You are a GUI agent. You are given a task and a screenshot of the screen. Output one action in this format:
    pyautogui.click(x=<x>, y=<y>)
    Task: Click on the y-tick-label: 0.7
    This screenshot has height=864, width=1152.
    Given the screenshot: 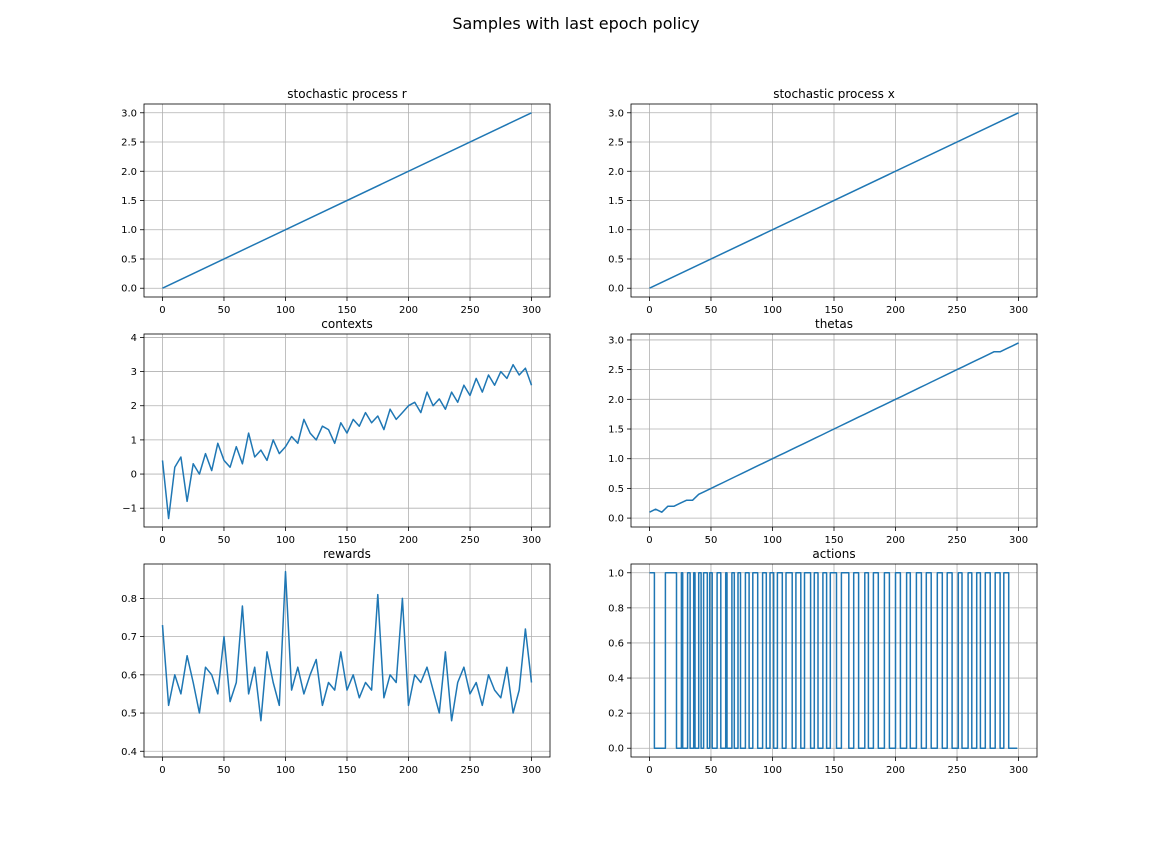 What is the action you would take?
    pyautogui.click(x=129, y=637)
    